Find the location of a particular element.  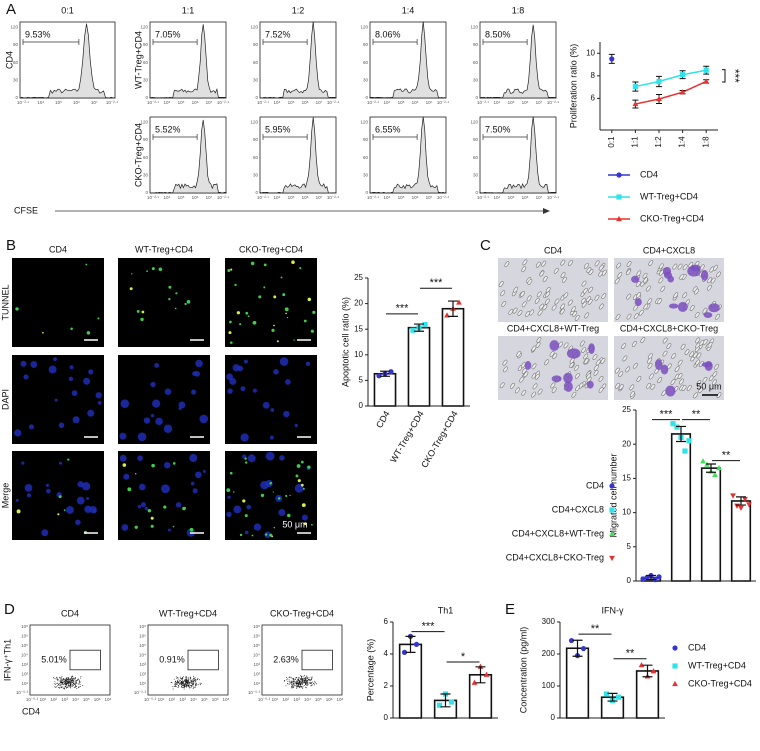

y-tick-label: 30 is located at coordinates (476, 175).